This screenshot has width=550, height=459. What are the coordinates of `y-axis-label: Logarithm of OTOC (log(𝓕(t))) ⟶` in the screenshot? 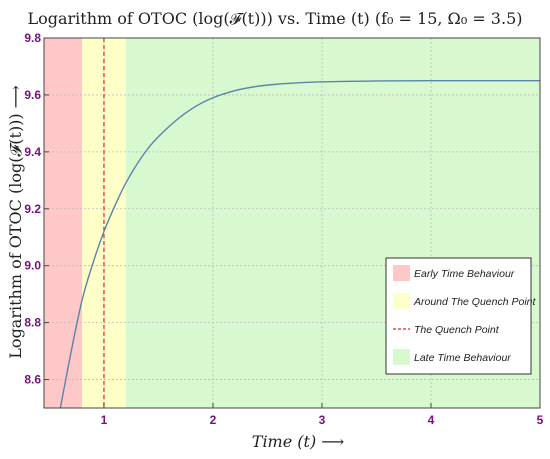 It's located at (15, 221).